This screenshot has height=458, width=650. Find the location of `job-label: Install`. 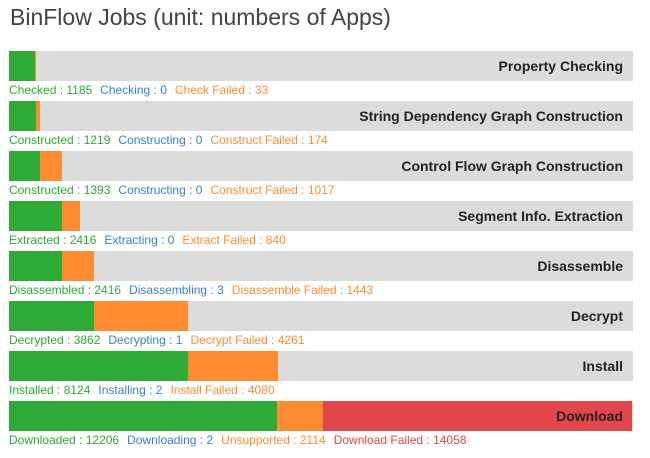

job-label: Install is located at coordinates (602, 366).